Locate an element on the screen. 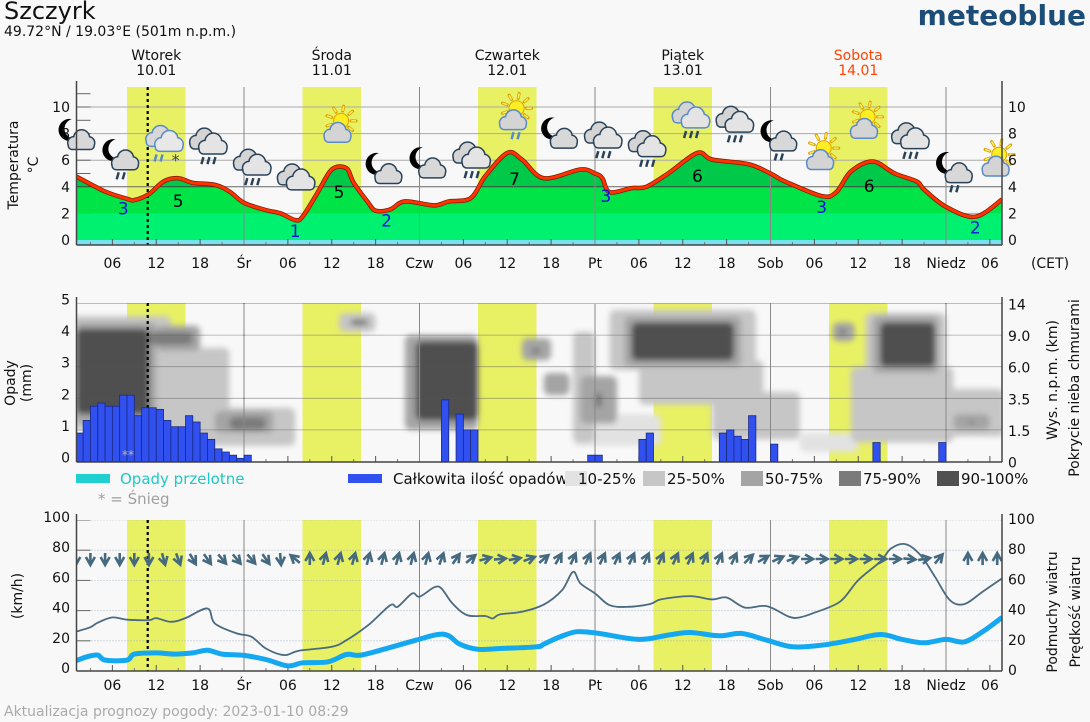 Image resolution: width=1090 pixels, height=722 pixels. cloud-legend-label: 90-100% is located at coordinates (994, 479).